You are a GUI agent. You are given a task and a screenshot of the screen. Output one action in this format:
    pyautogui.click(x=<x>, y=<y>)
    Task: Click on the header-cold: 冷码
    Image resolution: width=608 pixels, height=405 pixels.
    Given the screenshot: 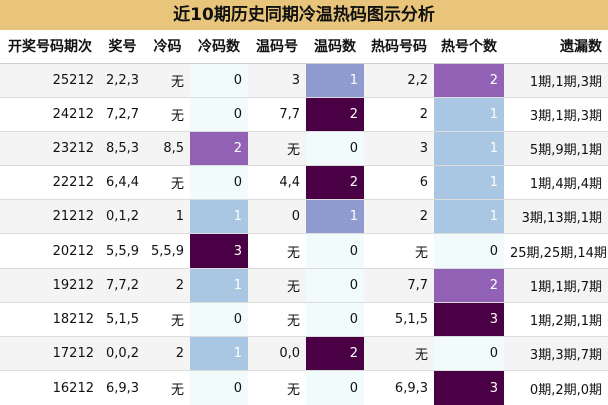 What is the action you would take?
    pyautogui.click(x=167, y=47)
    